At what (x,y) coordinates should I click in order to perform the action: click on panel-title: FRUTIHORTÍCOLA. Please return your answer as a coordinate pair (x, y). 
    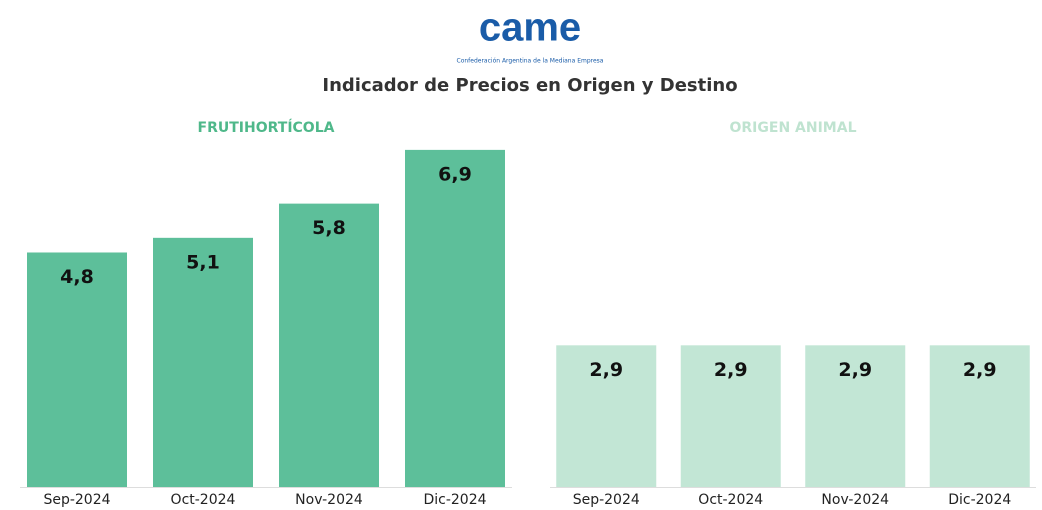
    Looking at the image, I should click on (266, 127).